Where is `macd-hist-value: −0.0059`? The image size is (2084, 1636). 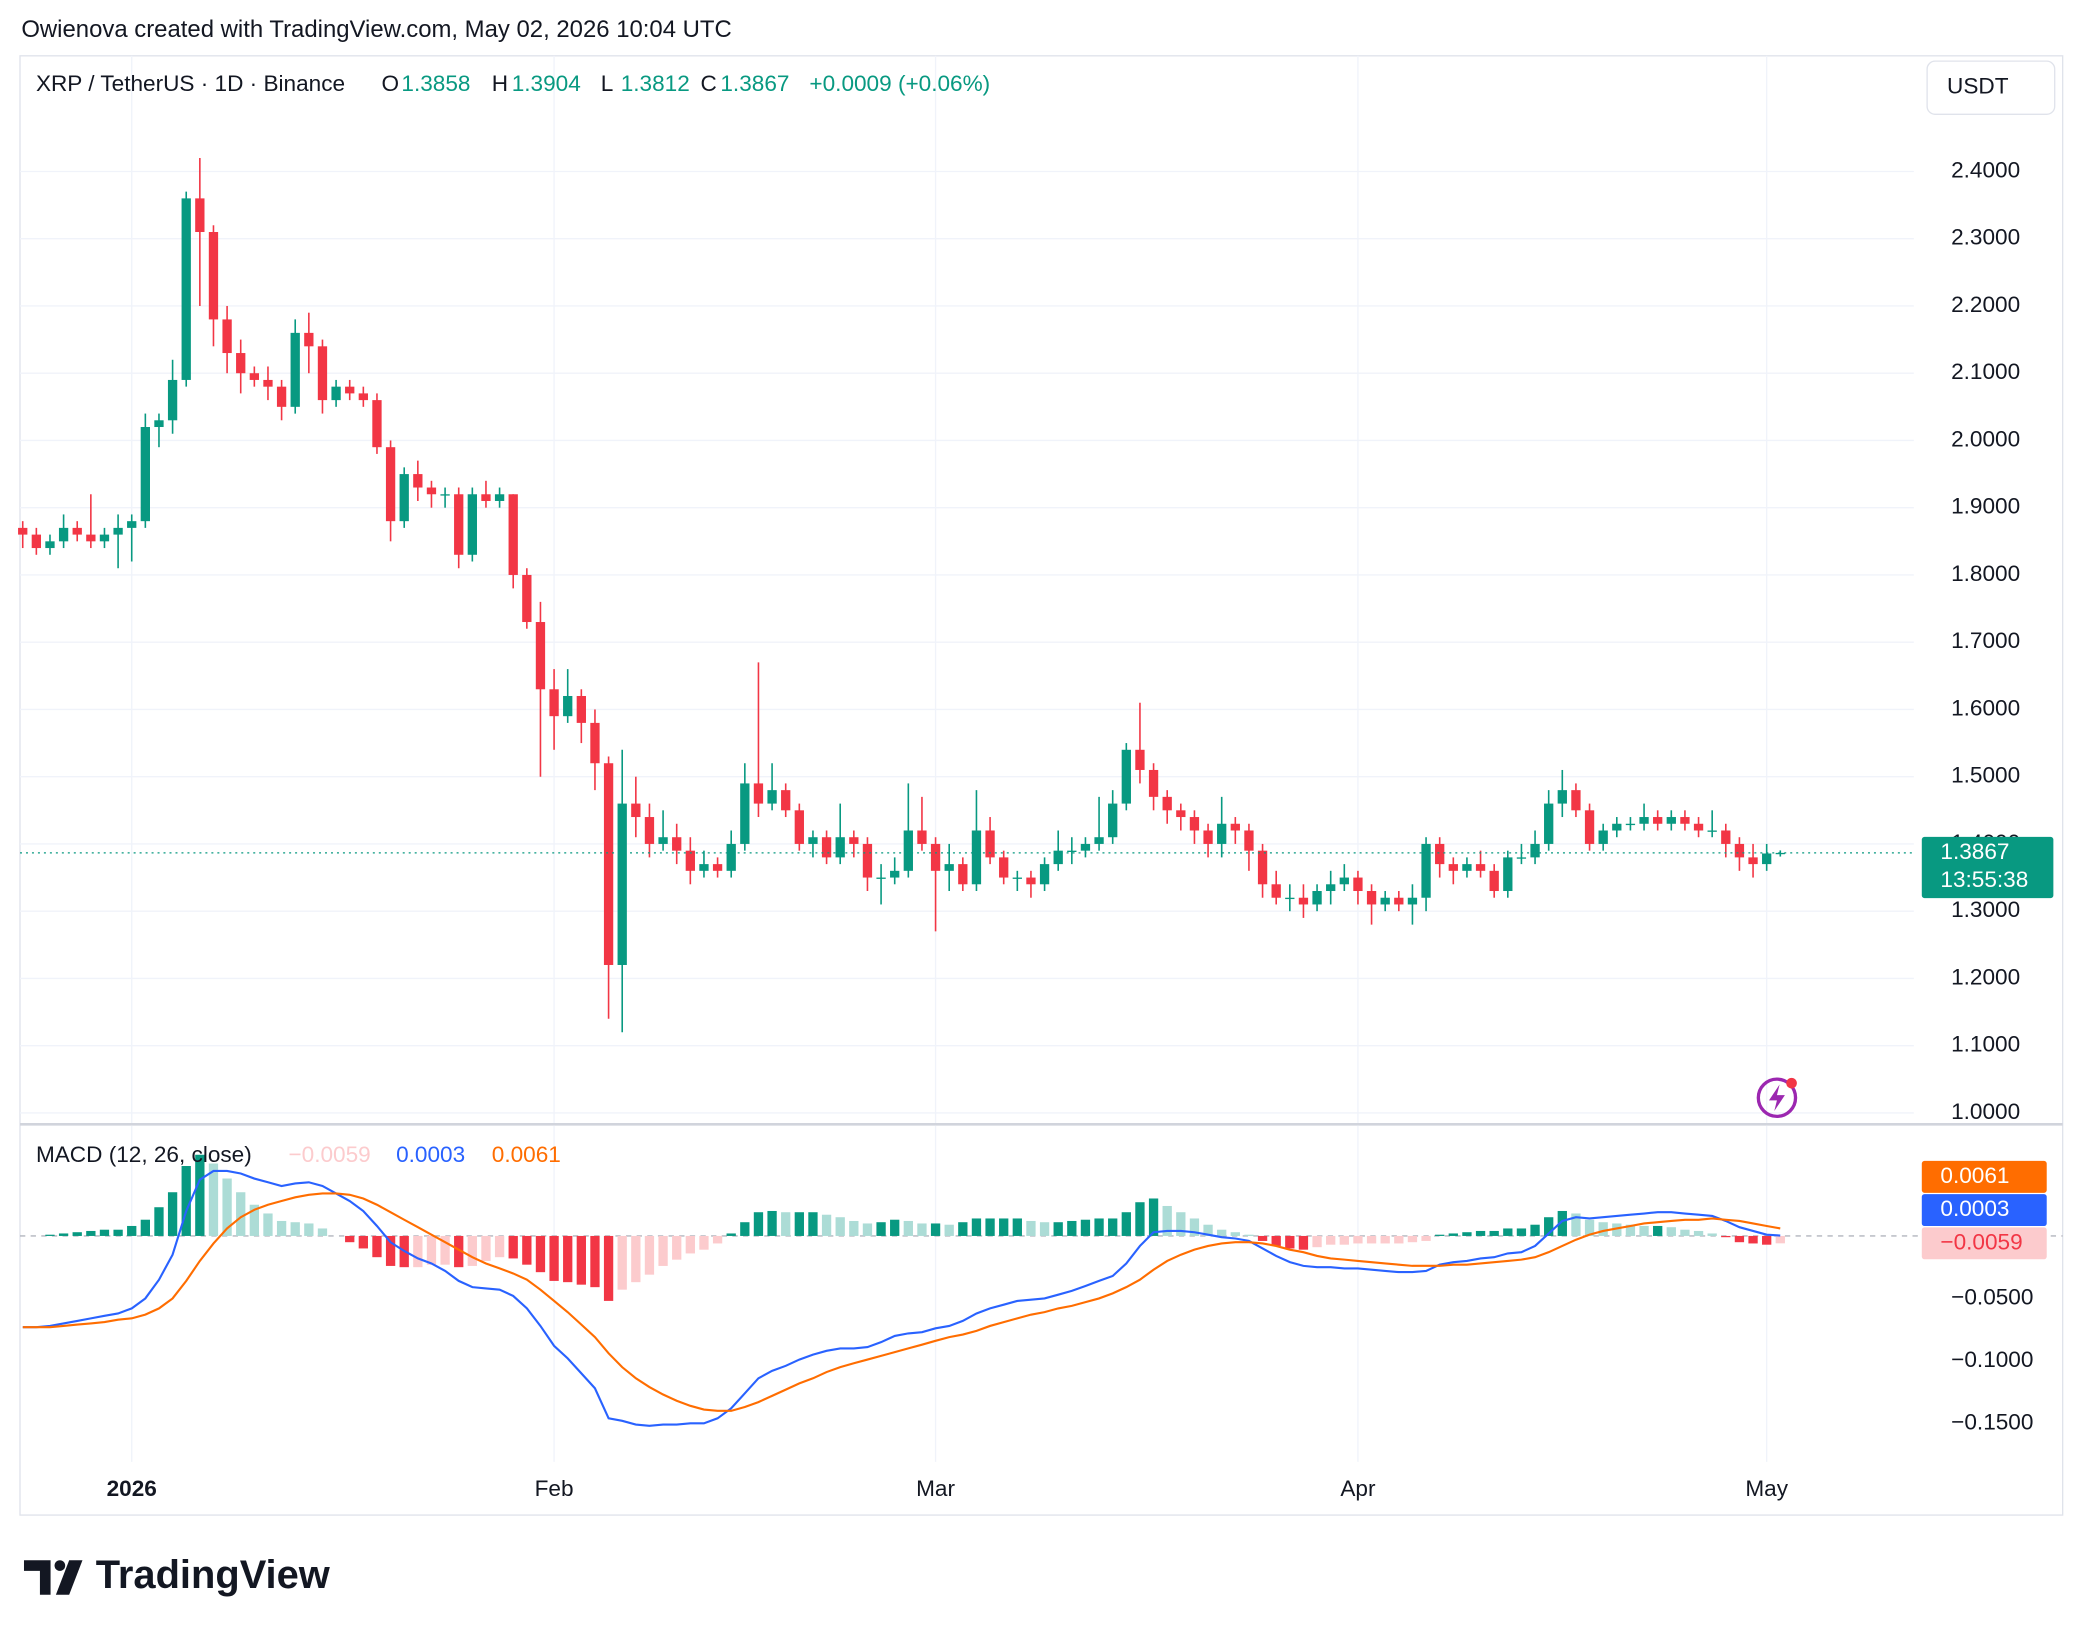 macd-hist-value: −0.0059 is located at coordinates (329, 1154).